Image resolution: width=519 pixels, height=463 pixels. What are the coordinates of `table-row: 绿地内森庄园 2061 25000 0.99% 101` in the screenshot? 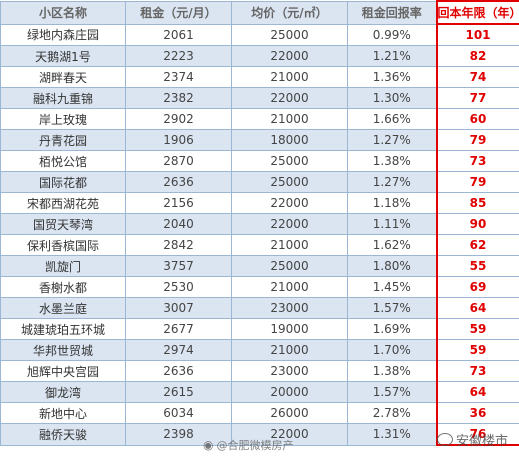 It's located at (259, 34).